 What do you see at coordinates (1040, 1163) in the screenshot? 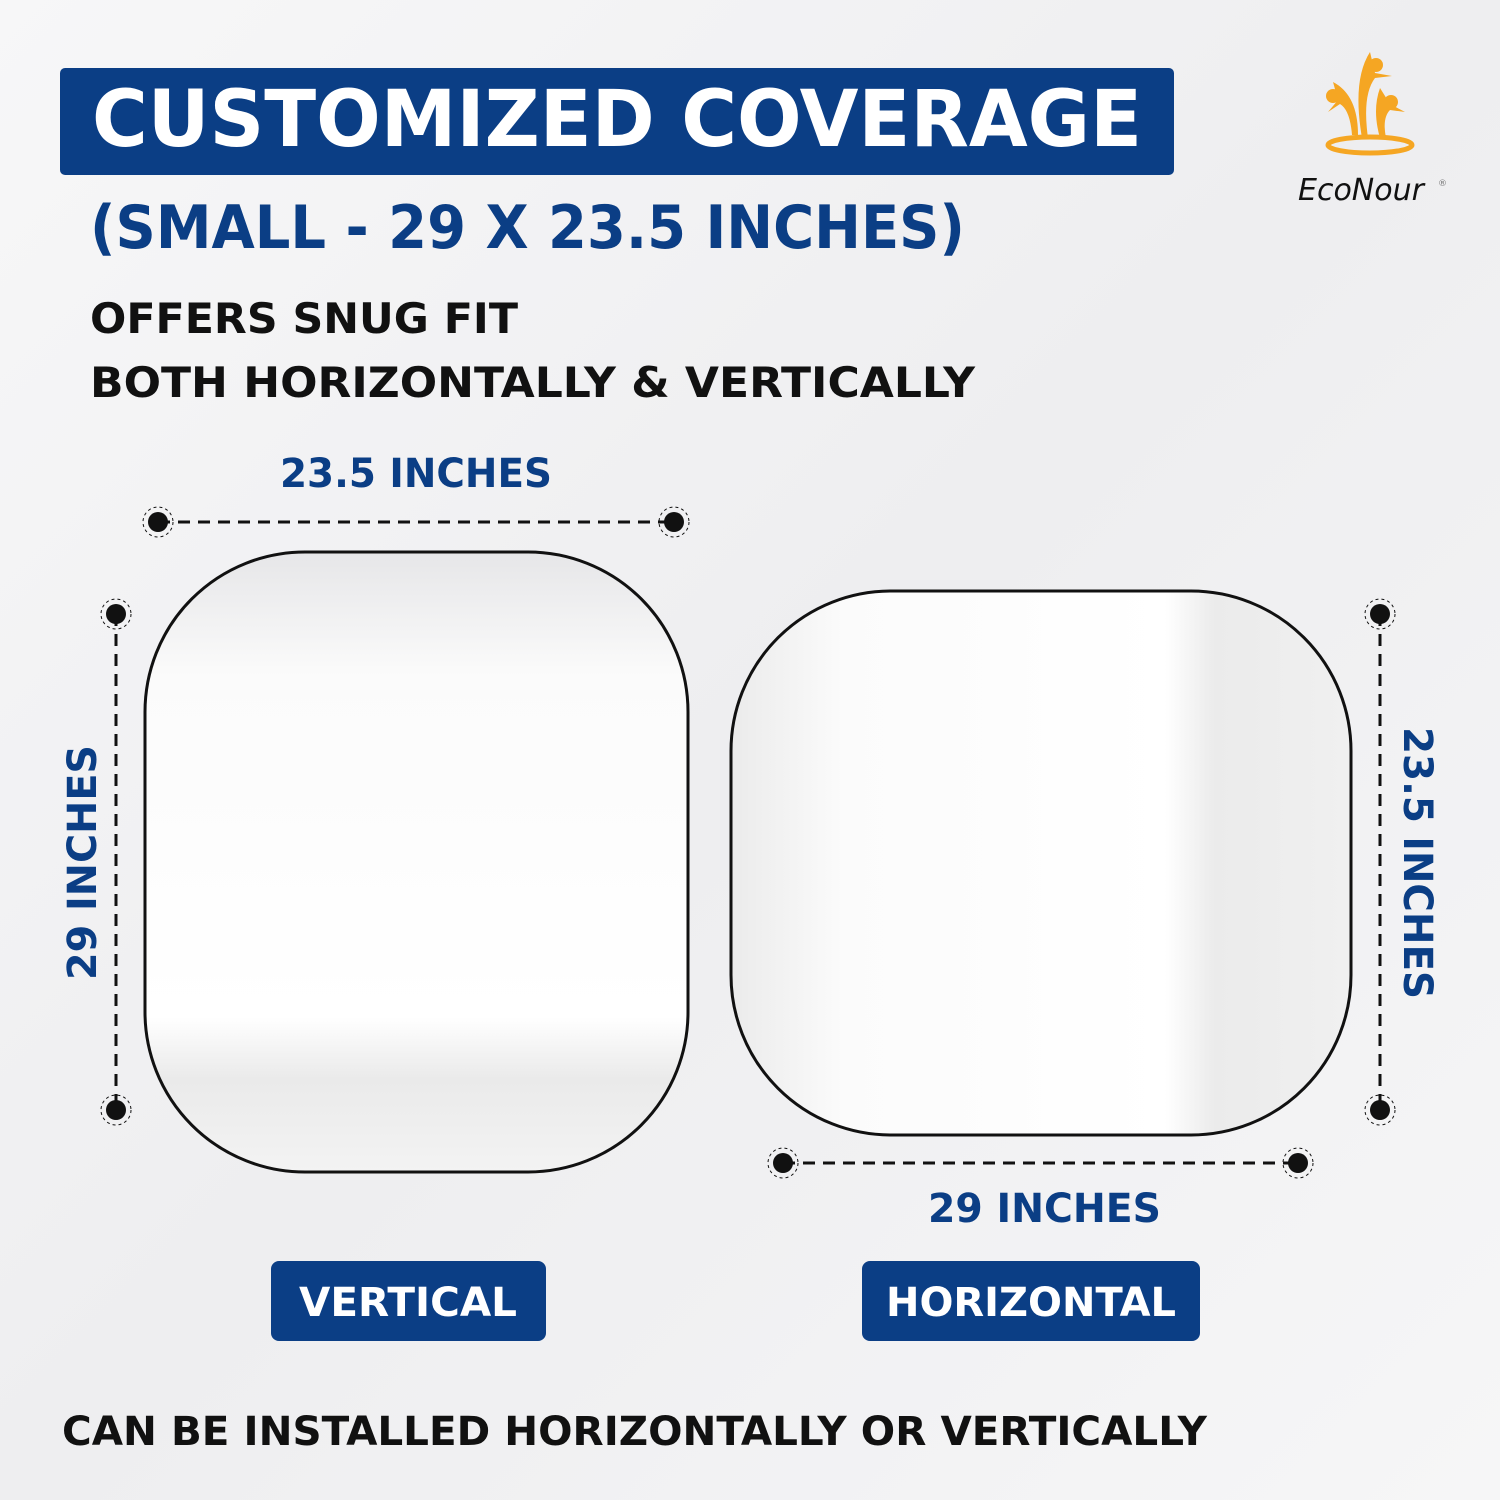
I see `horizontal-width-dimension-line` at bounding box center [1040, 1163].